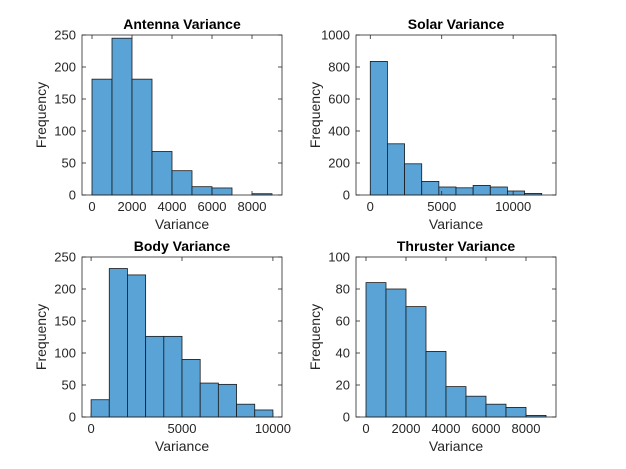 The width and height of the screenshot is (626, 469). Describe the element at coordinates (406, 428) in the screenshot. I see `thruster-x-tick-label: 2000` at that location.